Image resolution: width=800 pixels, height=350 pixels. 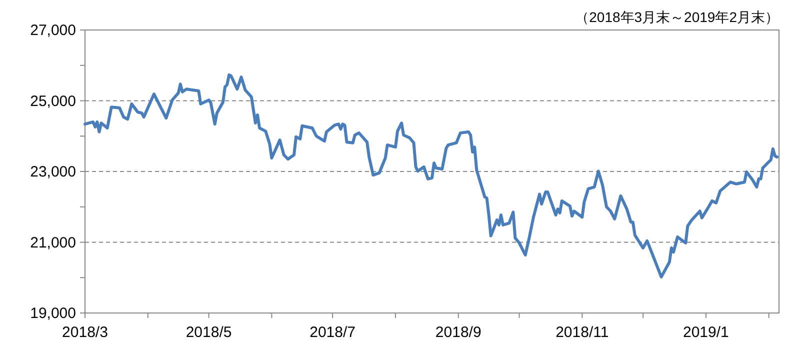 What do you see at coordinates (458, 332) in the screenshot?
I see `x-tick-label: 2018/9` at bounding box center [458, 332].